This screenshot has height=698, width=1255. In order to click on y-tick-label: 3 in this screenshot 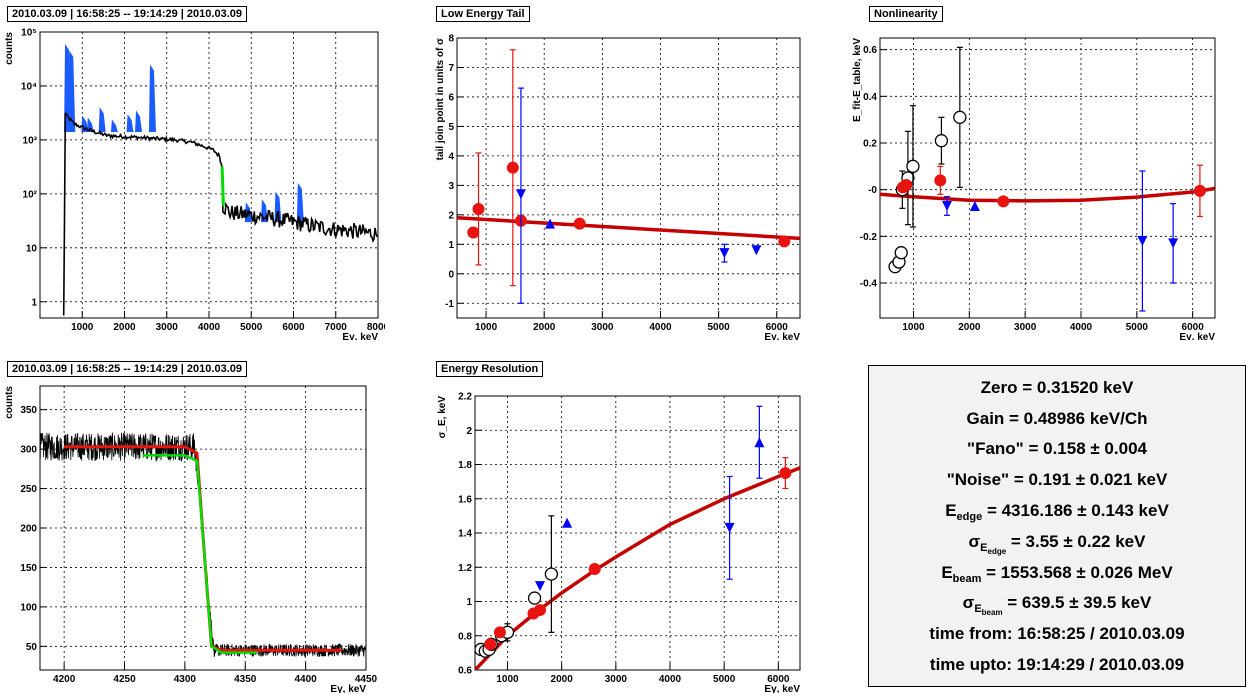, I will do `click(451, 186)`.